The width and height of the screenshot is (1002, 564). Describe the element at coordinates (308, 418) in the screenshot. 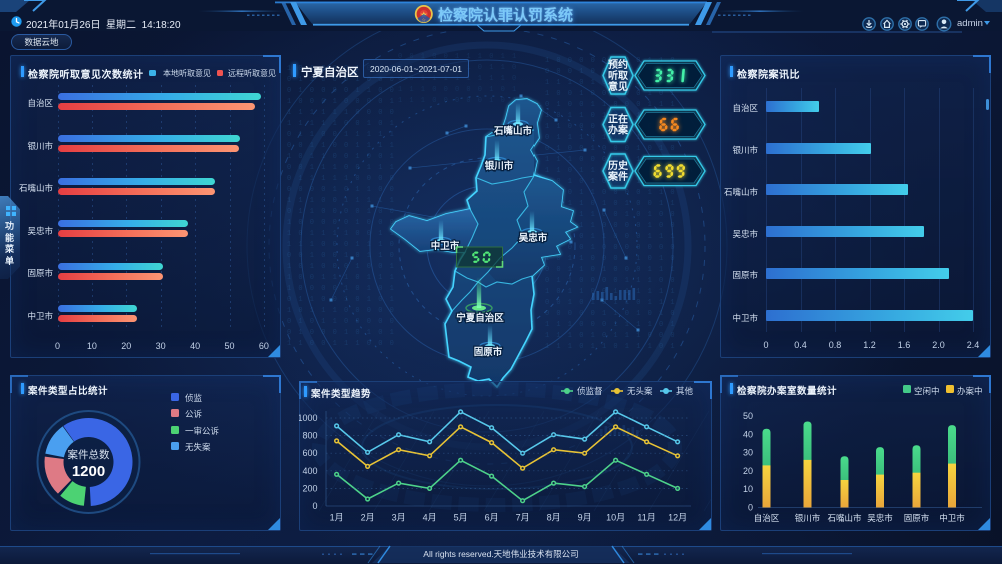

I see `svg-text: 1000` at that location.